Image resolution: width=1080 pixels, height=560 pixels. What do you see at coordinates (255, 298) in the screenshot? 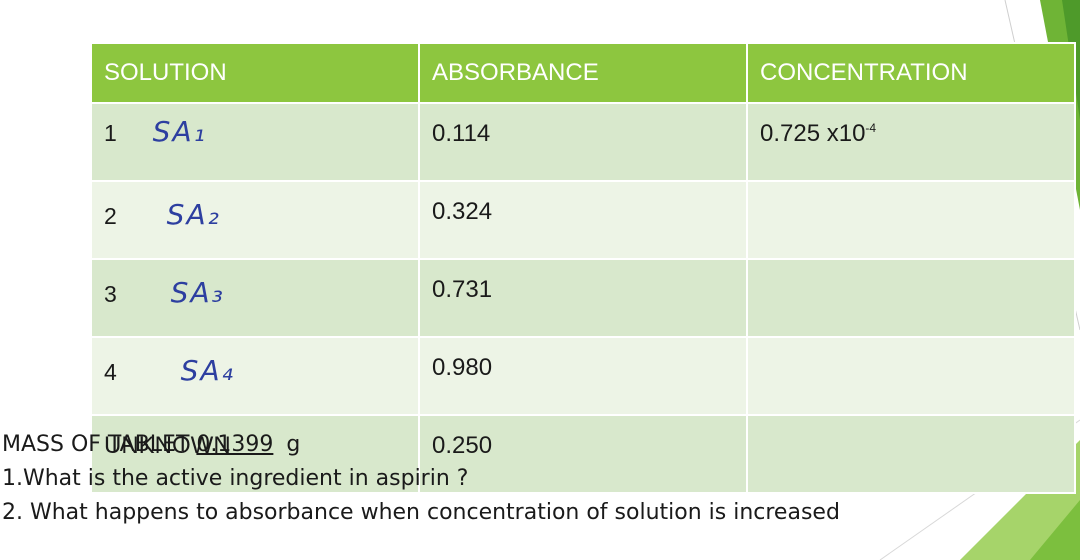
I see `solution-cell: 3 SA₃` at bounding box center [255, 298].